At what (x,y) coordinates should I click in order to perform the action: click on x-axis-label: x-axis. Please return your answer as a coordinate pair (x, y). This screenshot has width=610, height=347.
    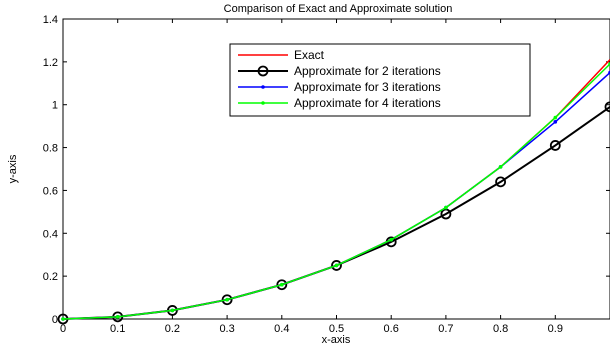
    Looking at the image, I should click on (336, 340).